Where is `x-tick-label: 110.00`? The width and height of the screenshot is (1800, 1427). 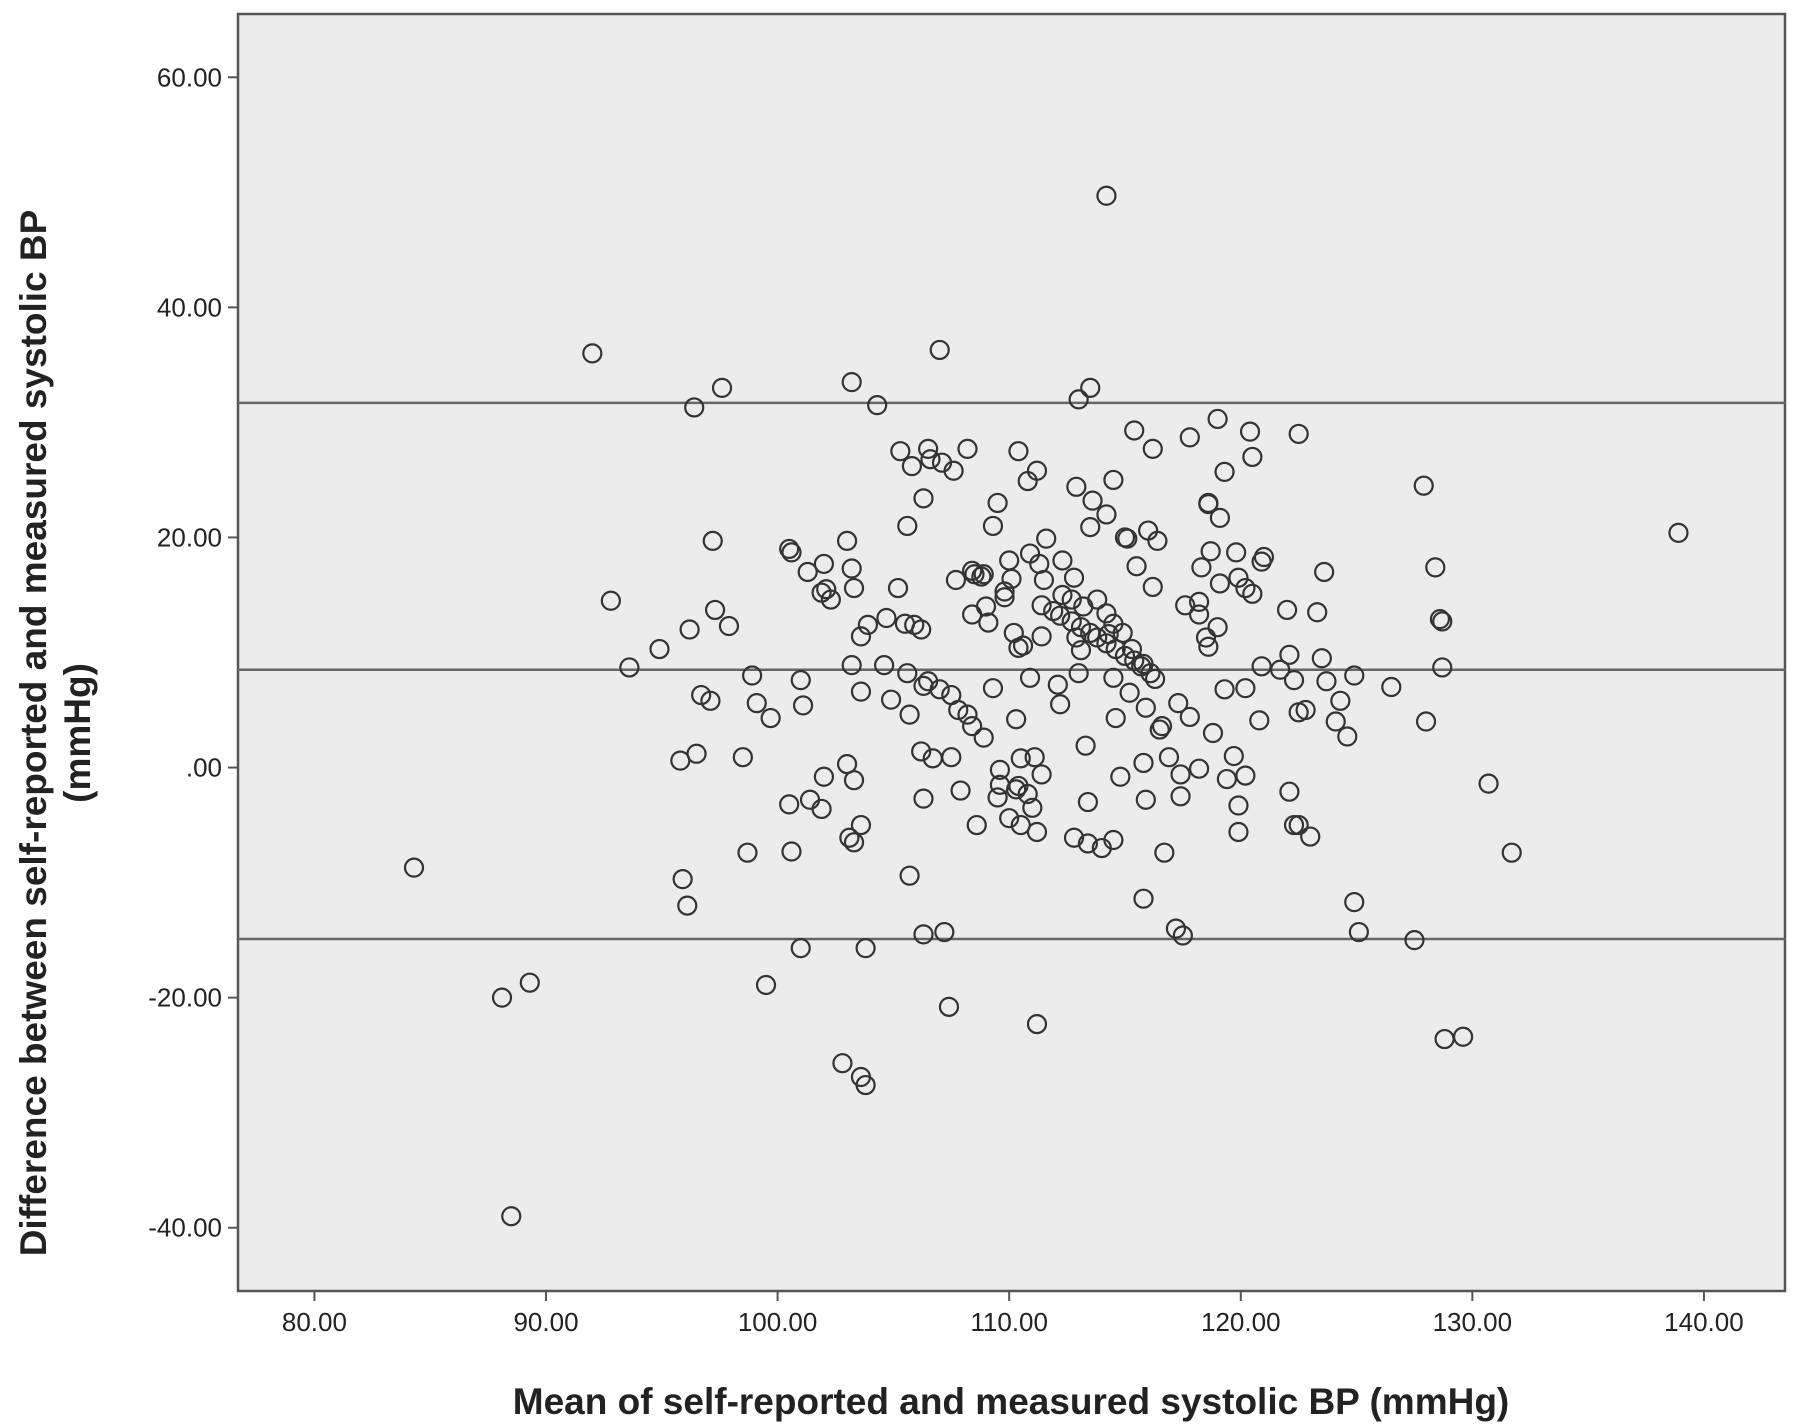
x-tick-label: 110.00 is located at coordinates (1009, 1322).